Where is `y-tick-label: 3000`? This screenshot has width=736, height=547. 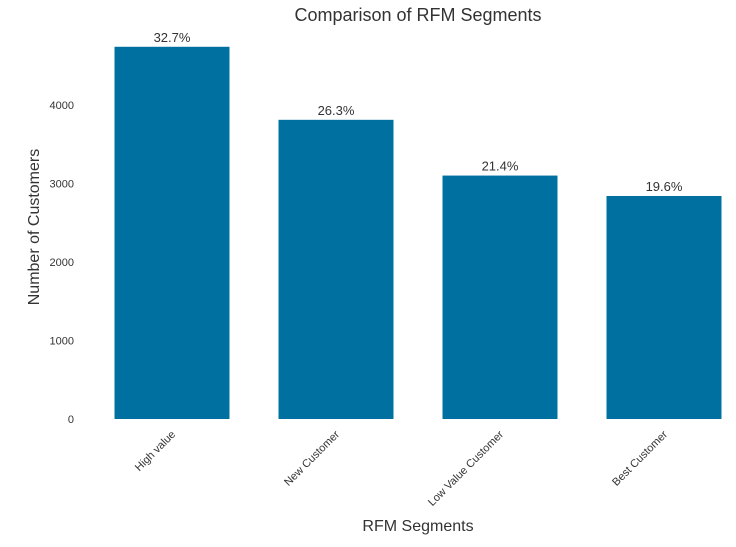 y-tick-label: 3000 is located at coordinates (62, 184).